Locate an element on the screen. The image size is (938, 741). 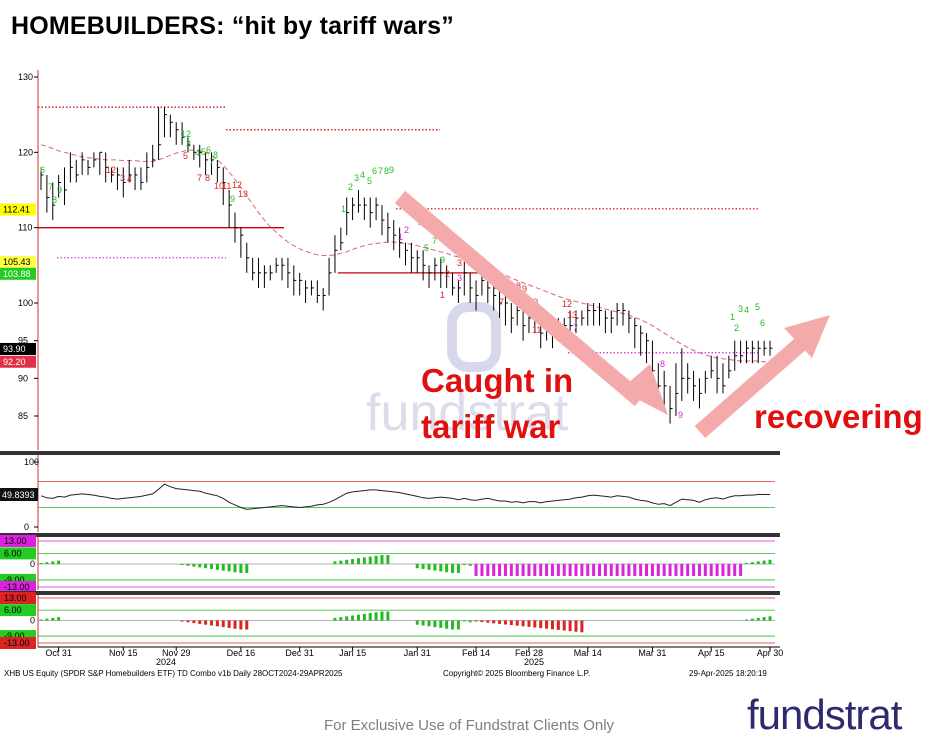
x-tick-label: Dec 31 is located at coordinates (299, 653).